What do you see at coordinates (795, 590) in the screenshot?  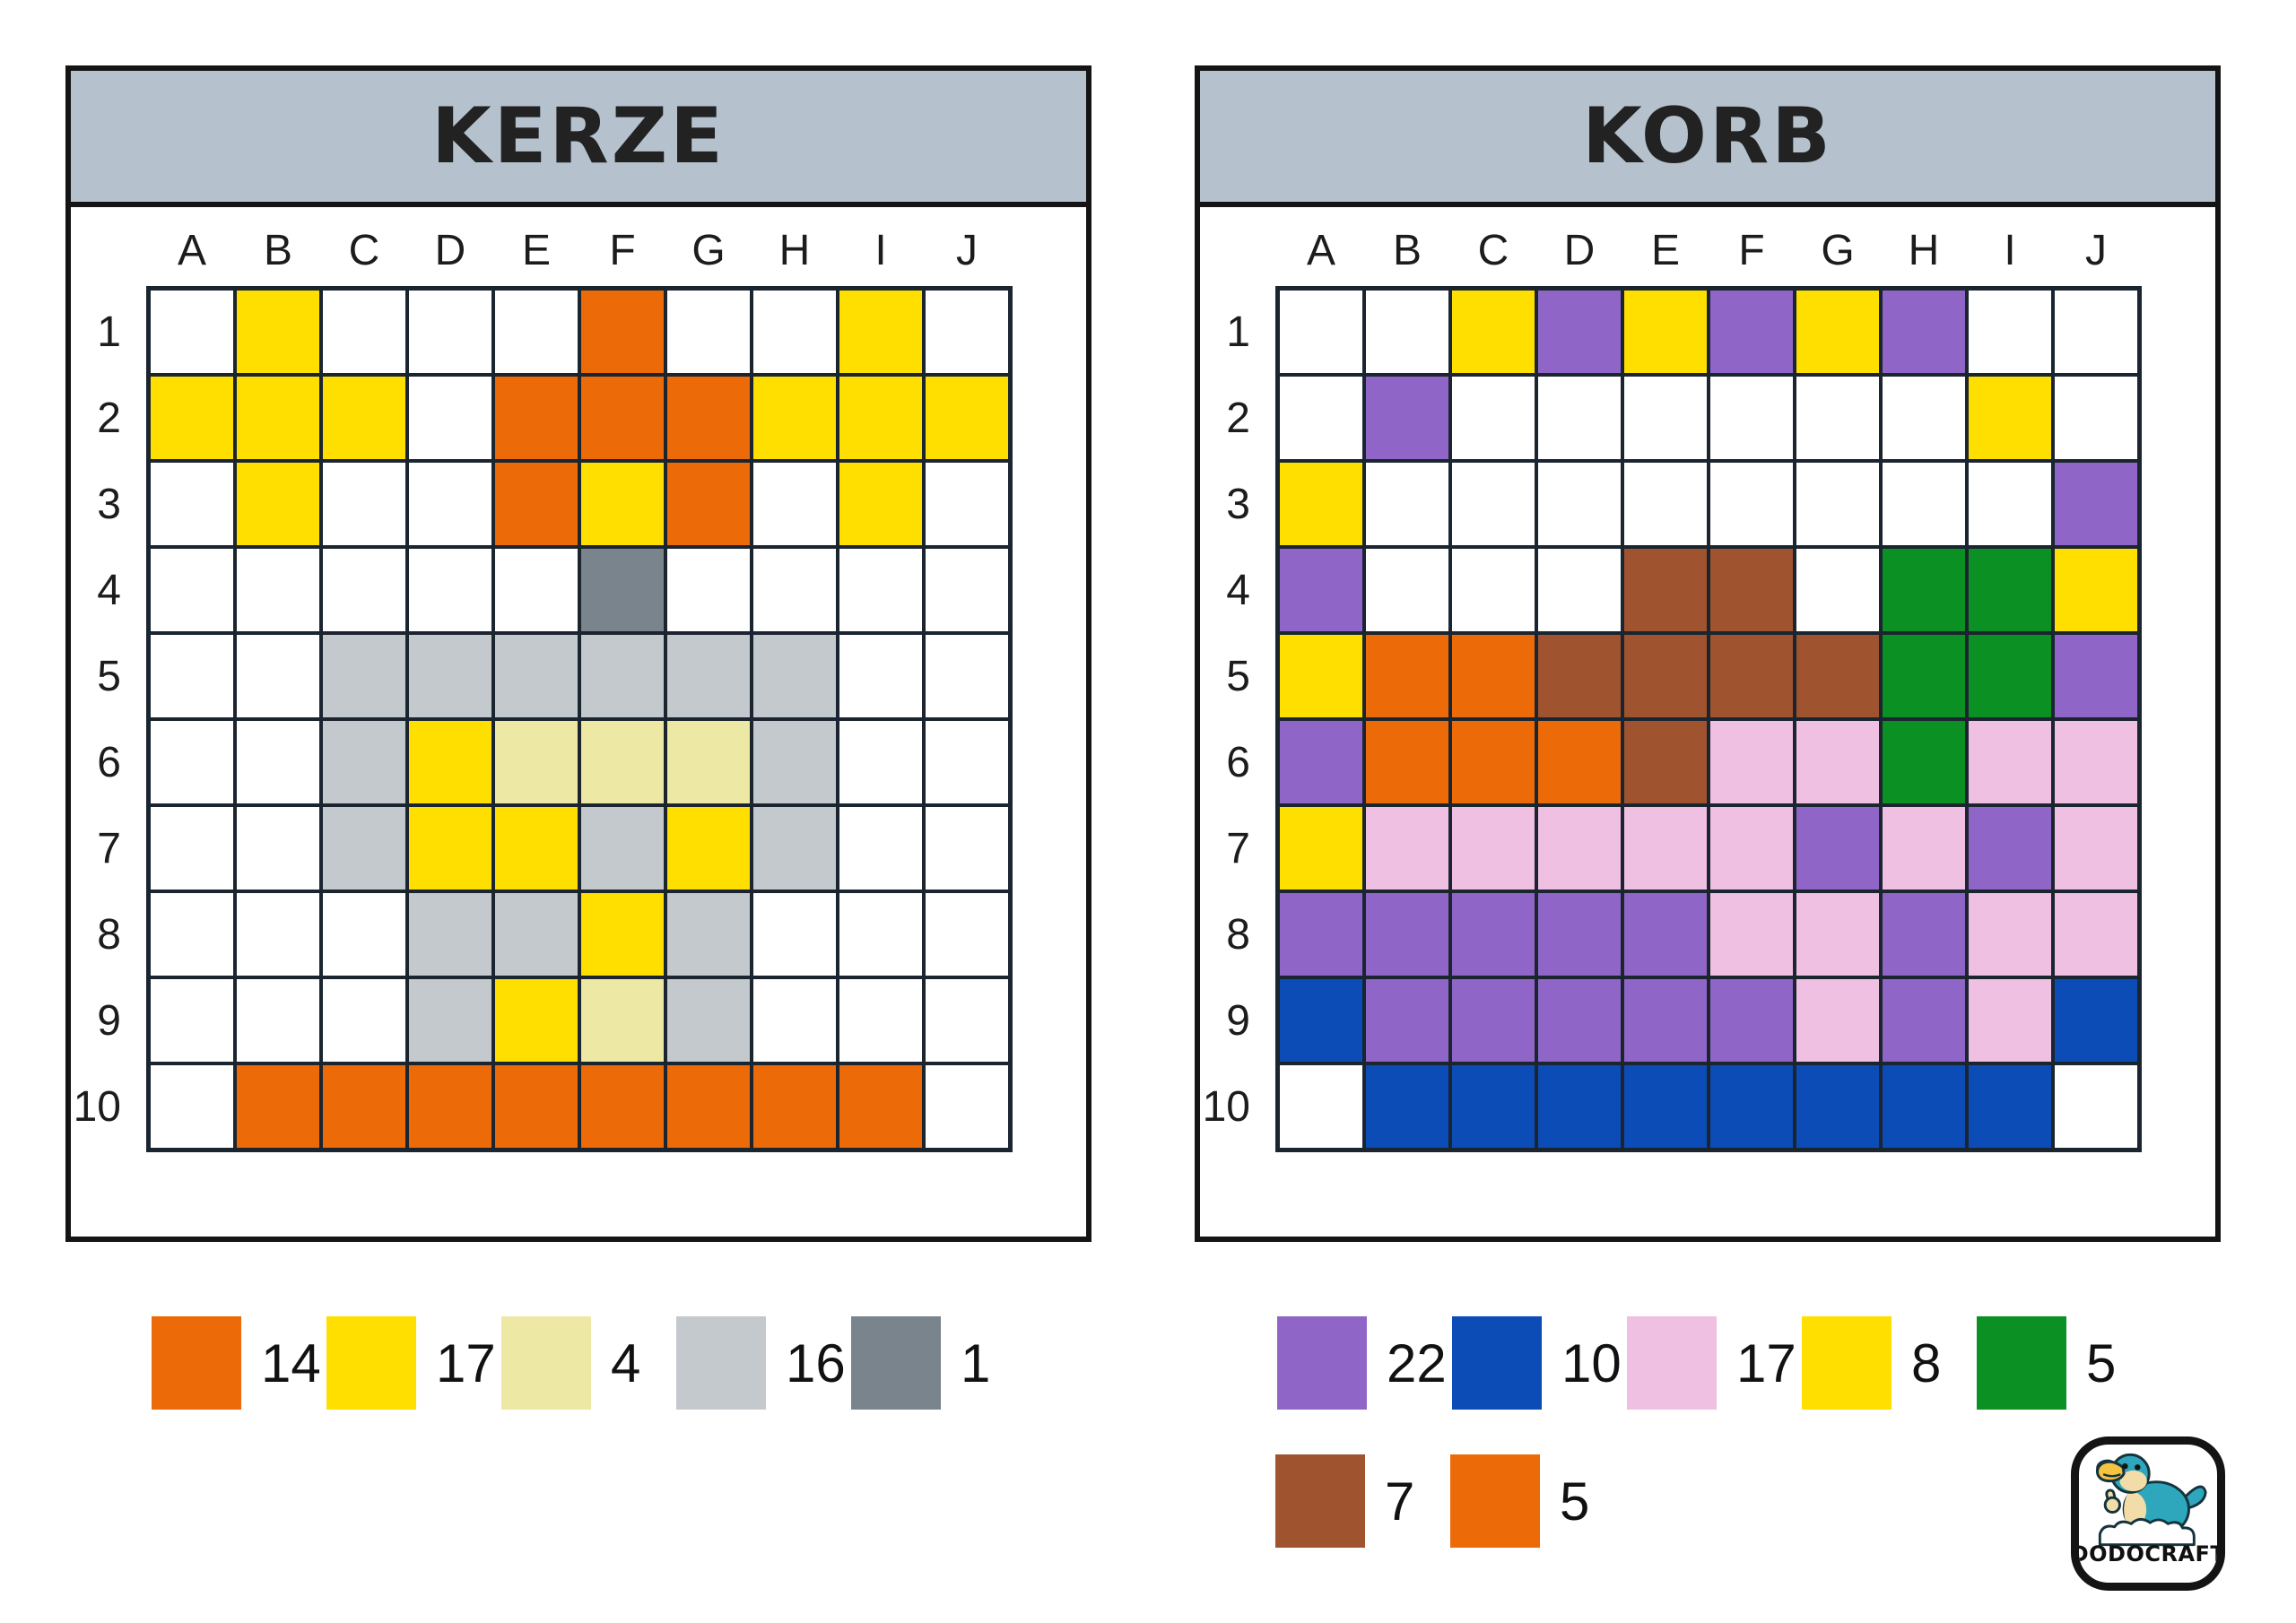 I see `cell-H4-white` at bounding box center [795, 590].